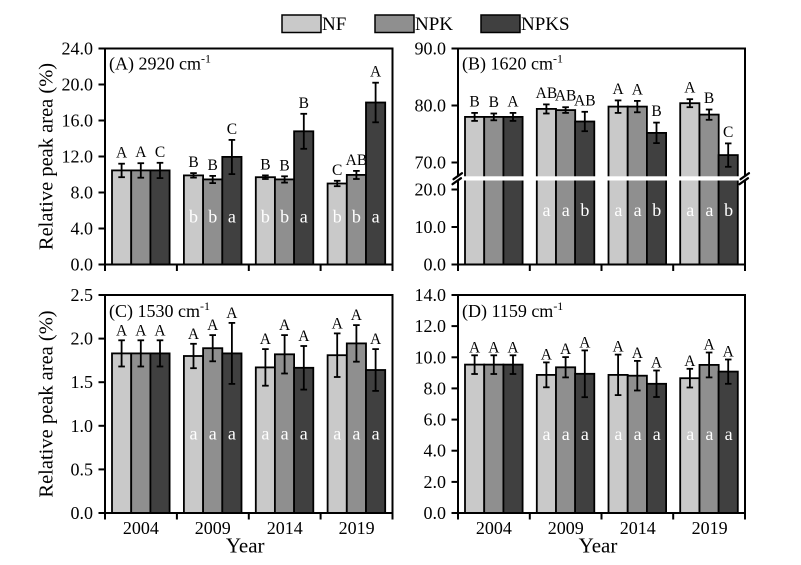 The height and width of the screenshot is (565, 801). I want to click on svg-text: NPK, so click(434, 24).